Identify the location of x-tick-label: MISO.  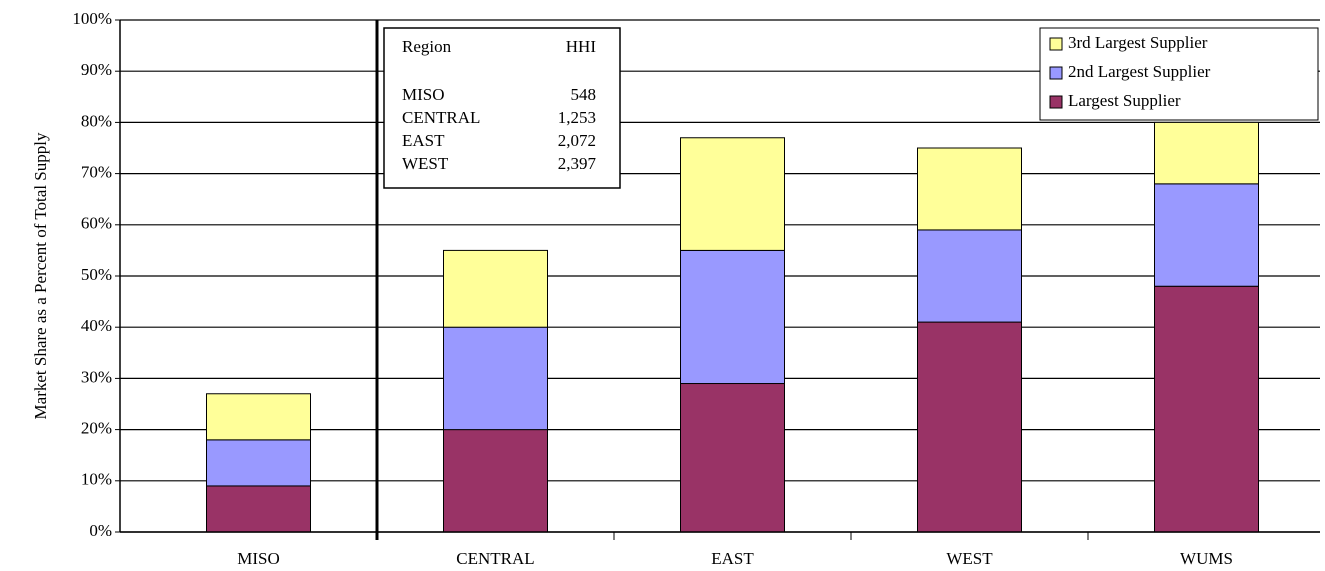
(258, 558).